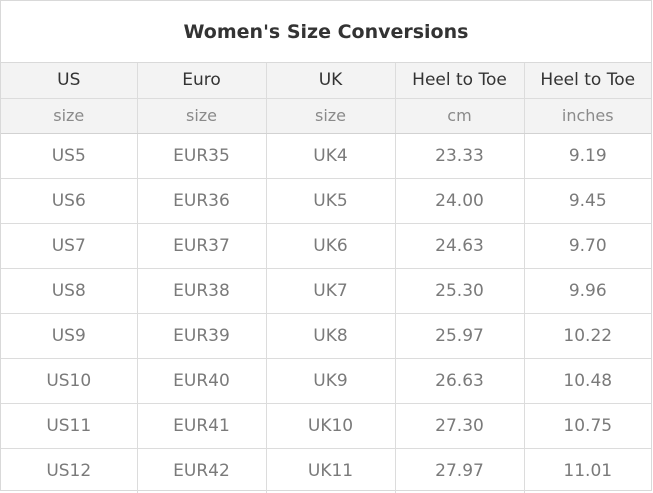 Image resolution: width=653 pixels, height=493 pixels. What do you see at coordinates (69, 426) in the screenshot?
I see `cell-us: US11` at bounding box center [69, 426].